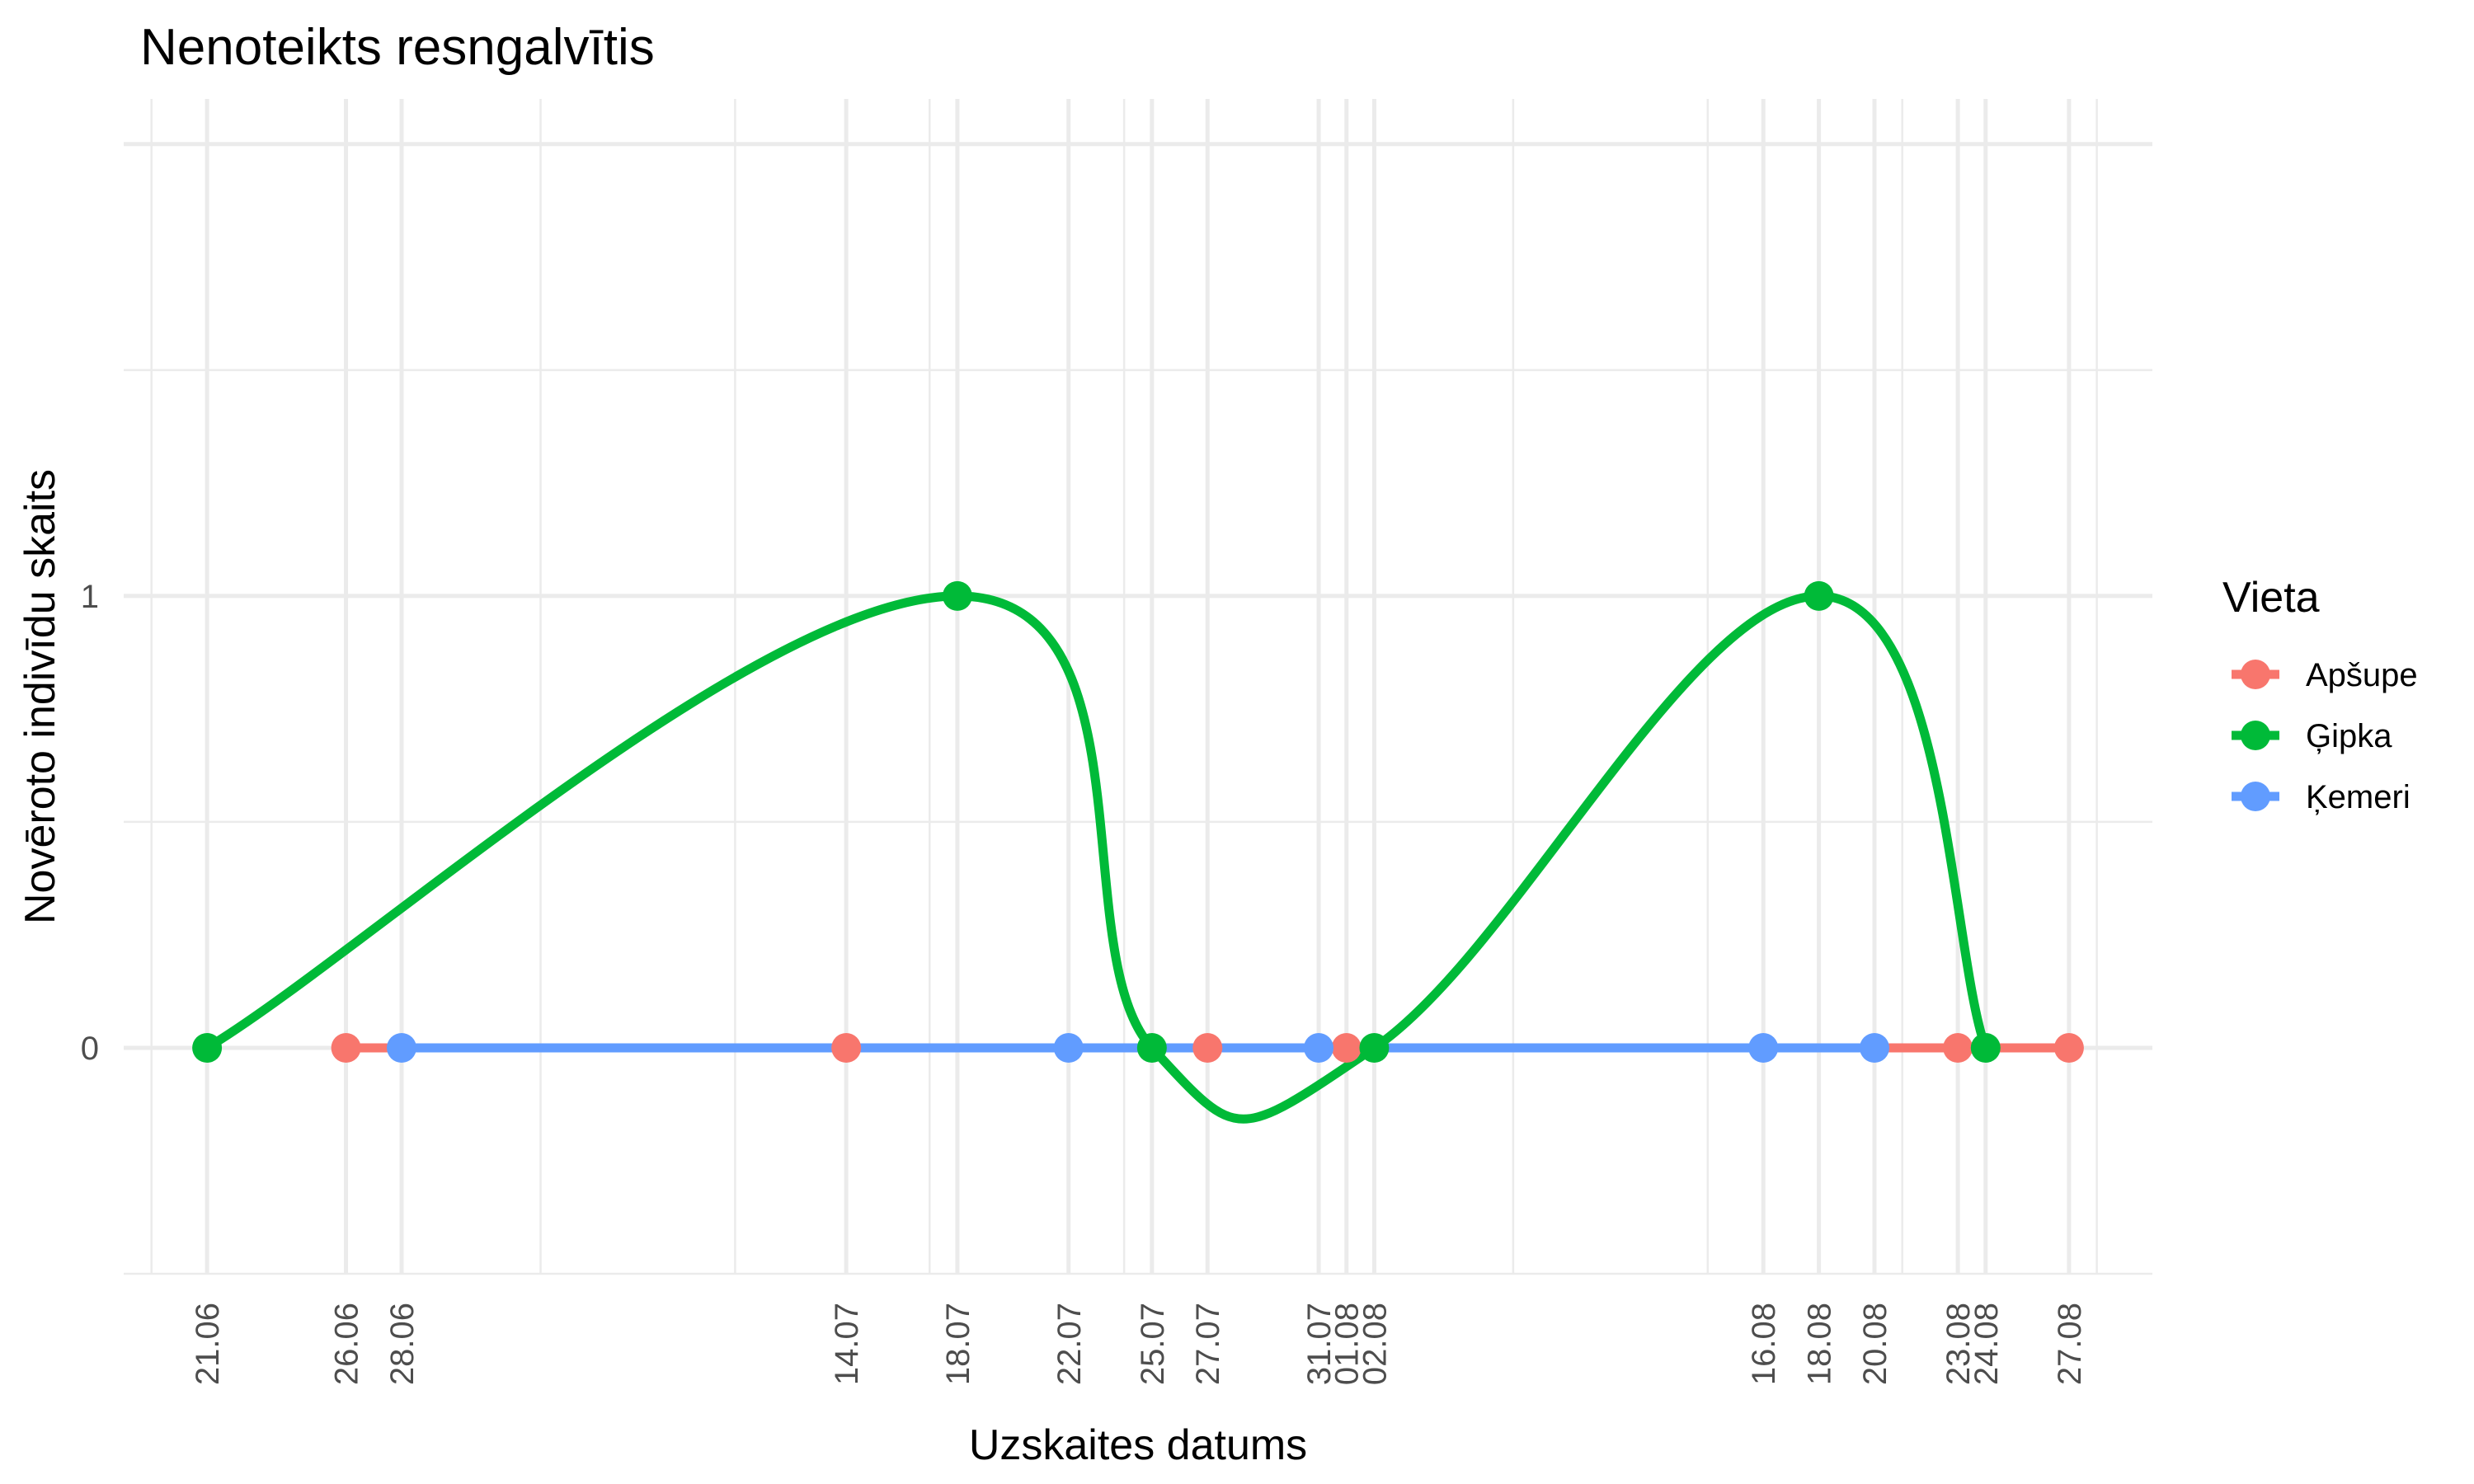  Describe the element at coordinates (1764, 1344) in the screenshot. I see `x-tick-label: 16.08` at that location.